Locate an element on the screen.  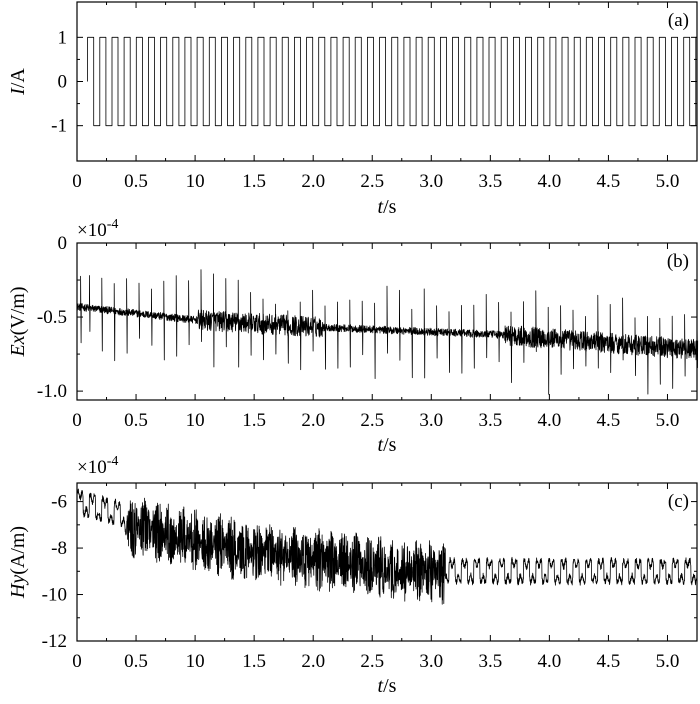
y-tick-label: -0.5 is located at coordinates (52, 317).